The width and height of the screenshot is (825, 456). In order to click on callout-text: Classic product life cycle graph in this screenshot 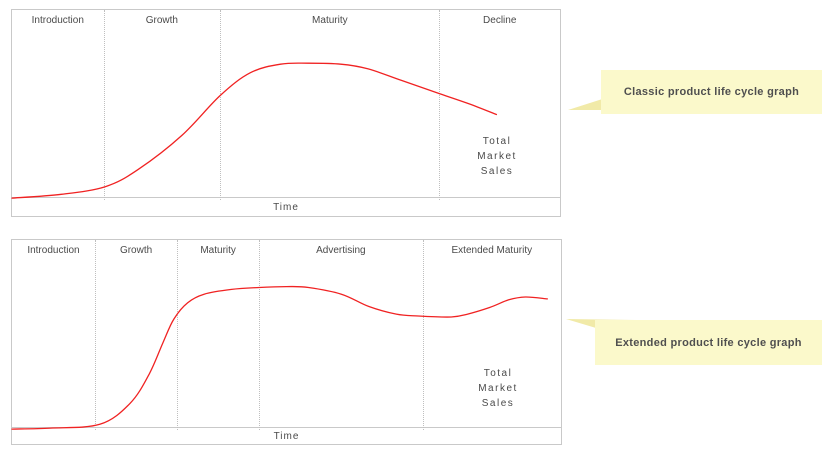, I will do `click(711, 92)`.